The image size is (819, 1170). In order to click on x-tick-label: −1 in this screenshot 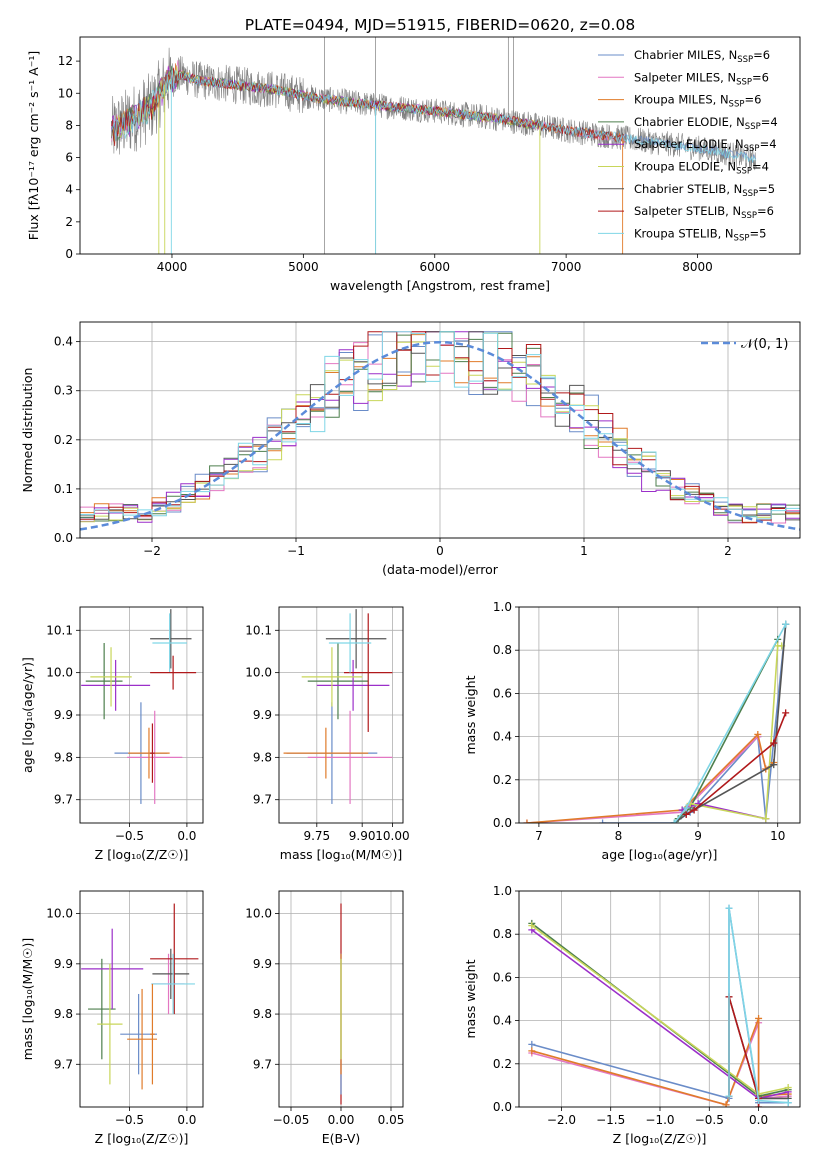, I will do `click(296, 551)`.